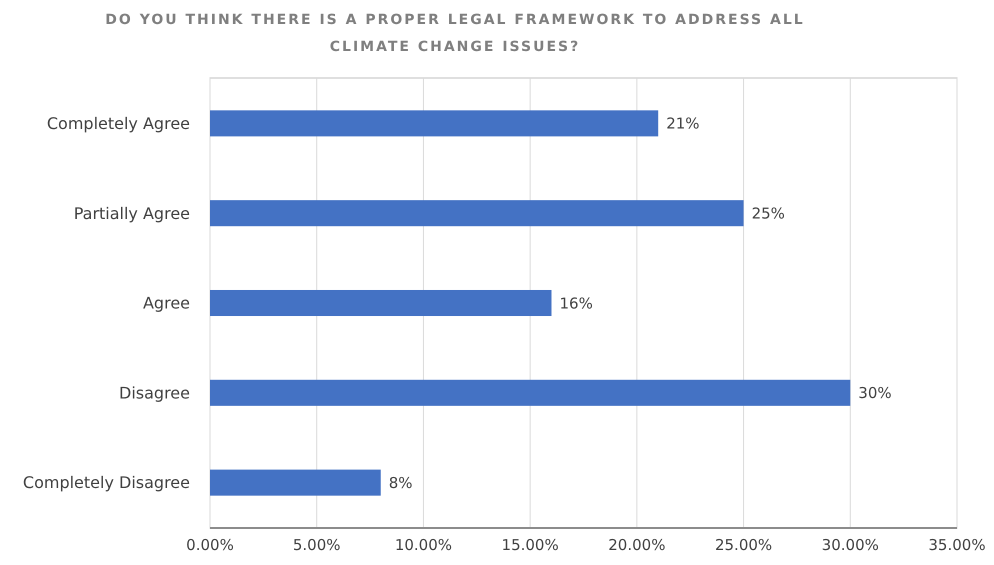  I want to click on x-tick-label: 35.00%, so click(957, 545).